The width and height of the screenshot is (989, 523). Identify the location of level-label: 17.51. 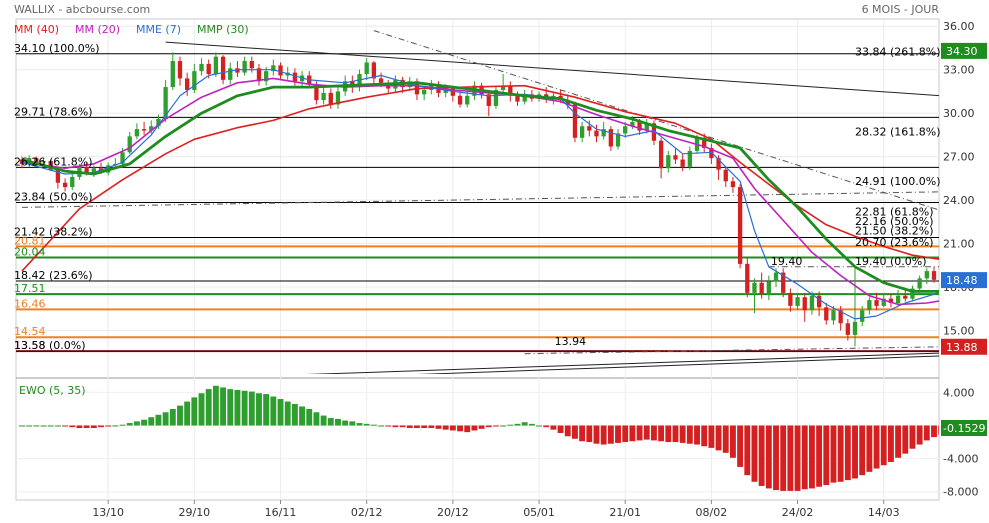
(30, 288).